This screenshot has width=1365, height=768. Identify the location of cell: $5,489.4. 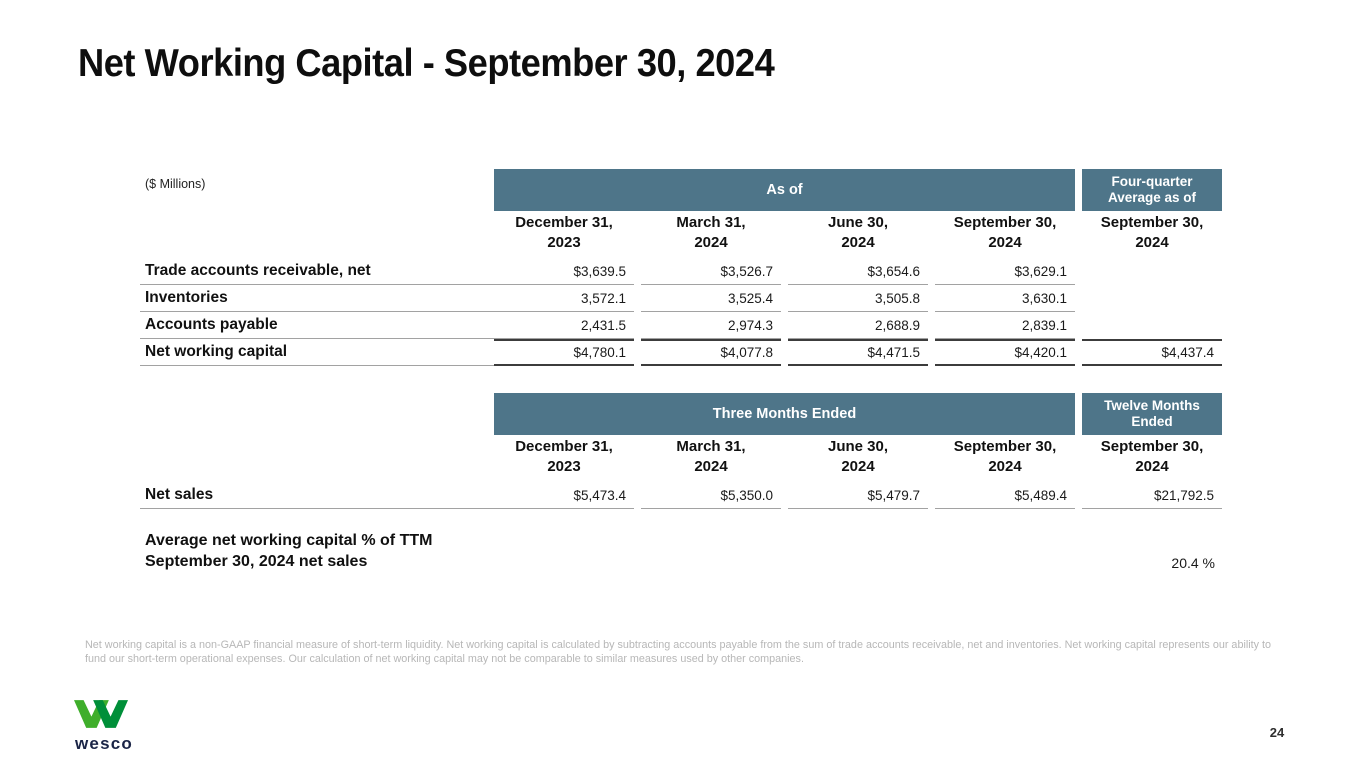
(1005, 495).